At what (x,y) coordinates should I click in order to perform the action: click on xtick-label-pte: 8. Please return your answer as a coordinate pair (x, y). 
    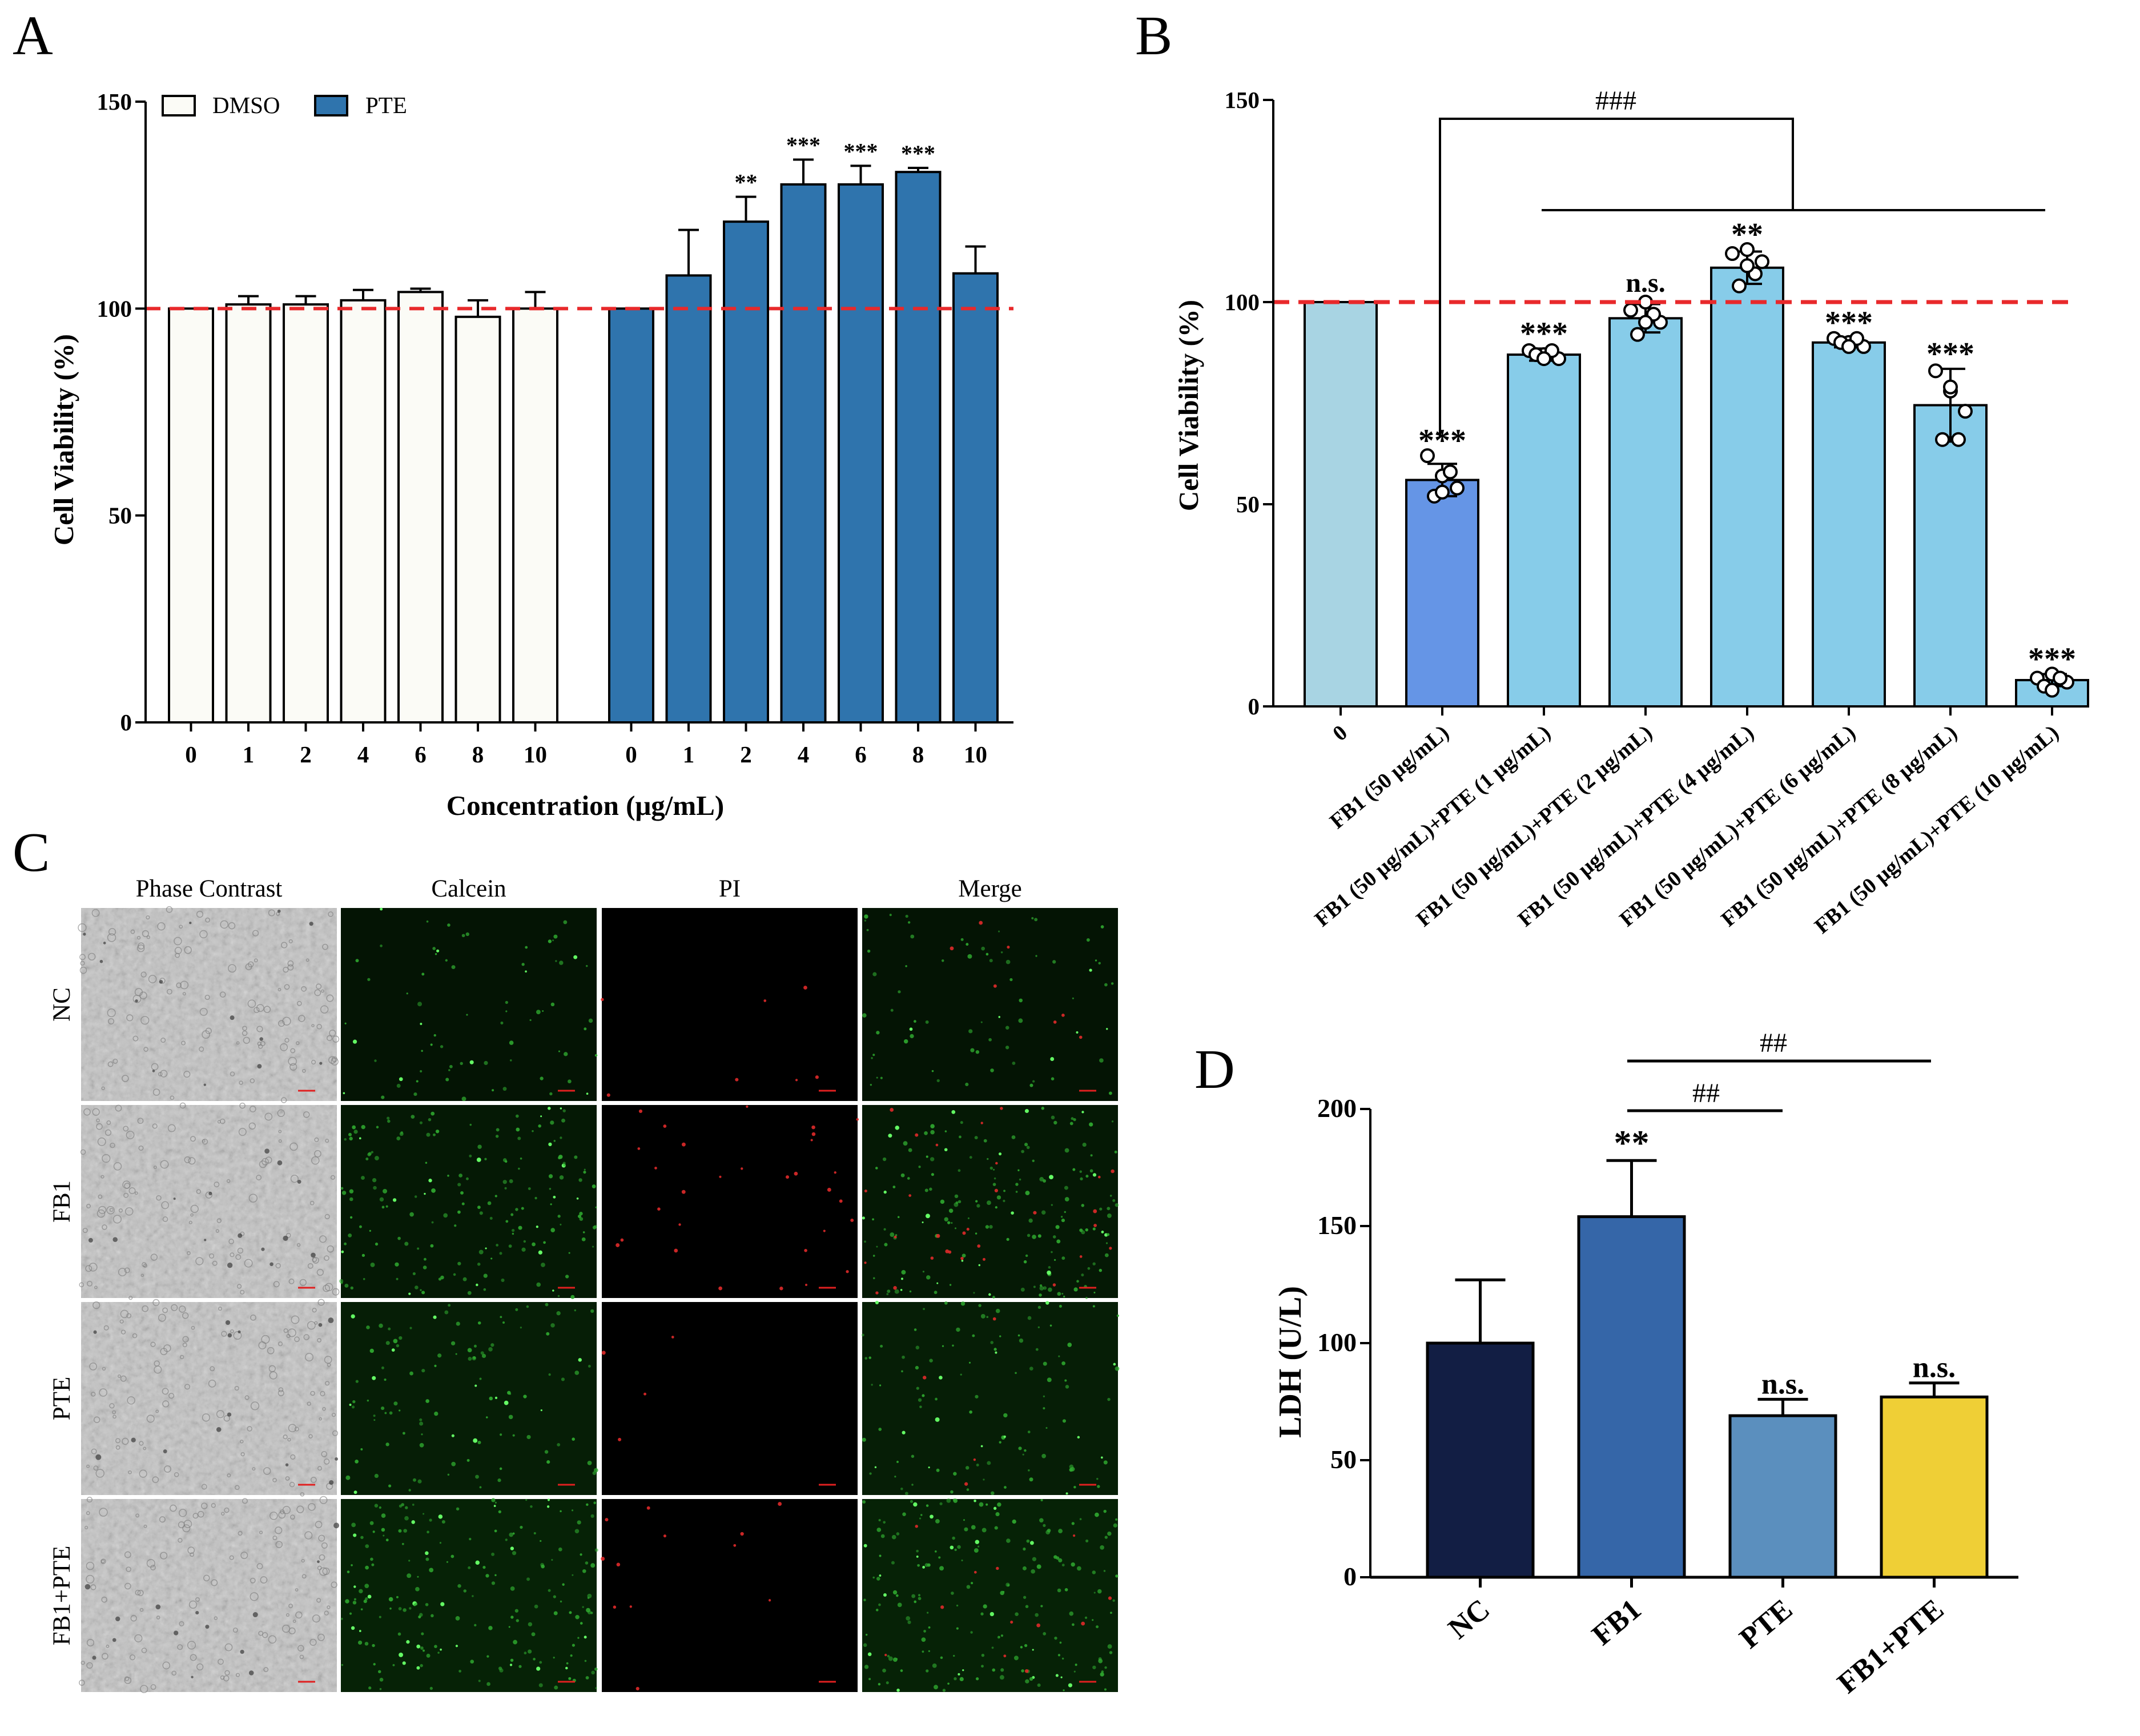
    Looking at the image, I should click on (918, 754).